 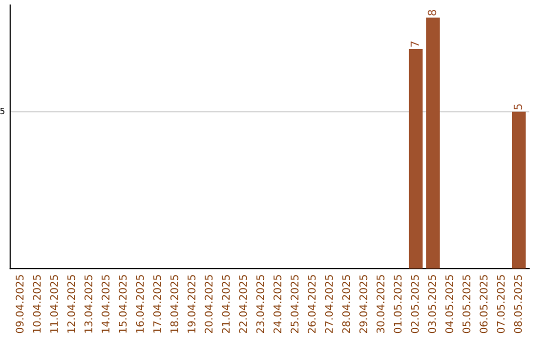 I want to click on x-tick-label: 19.04.2025, so click(x=192, y=304).